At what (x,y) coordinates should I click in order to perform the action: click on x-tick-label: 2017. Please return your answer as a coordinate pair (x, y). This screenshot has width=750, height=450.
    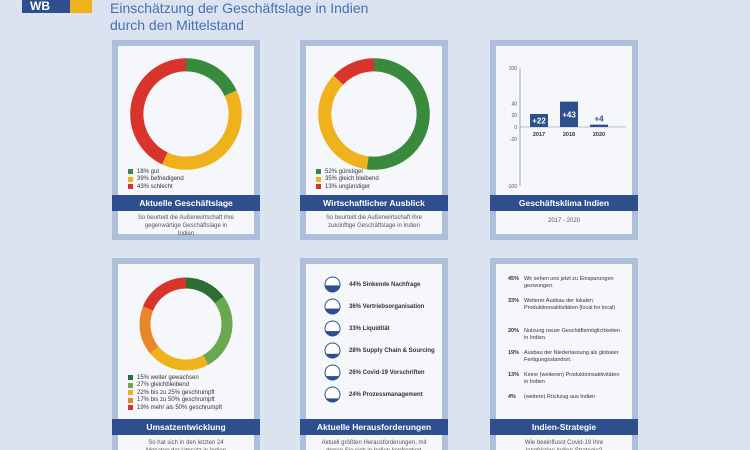
    Looking at the image, I should click on (539, 135).